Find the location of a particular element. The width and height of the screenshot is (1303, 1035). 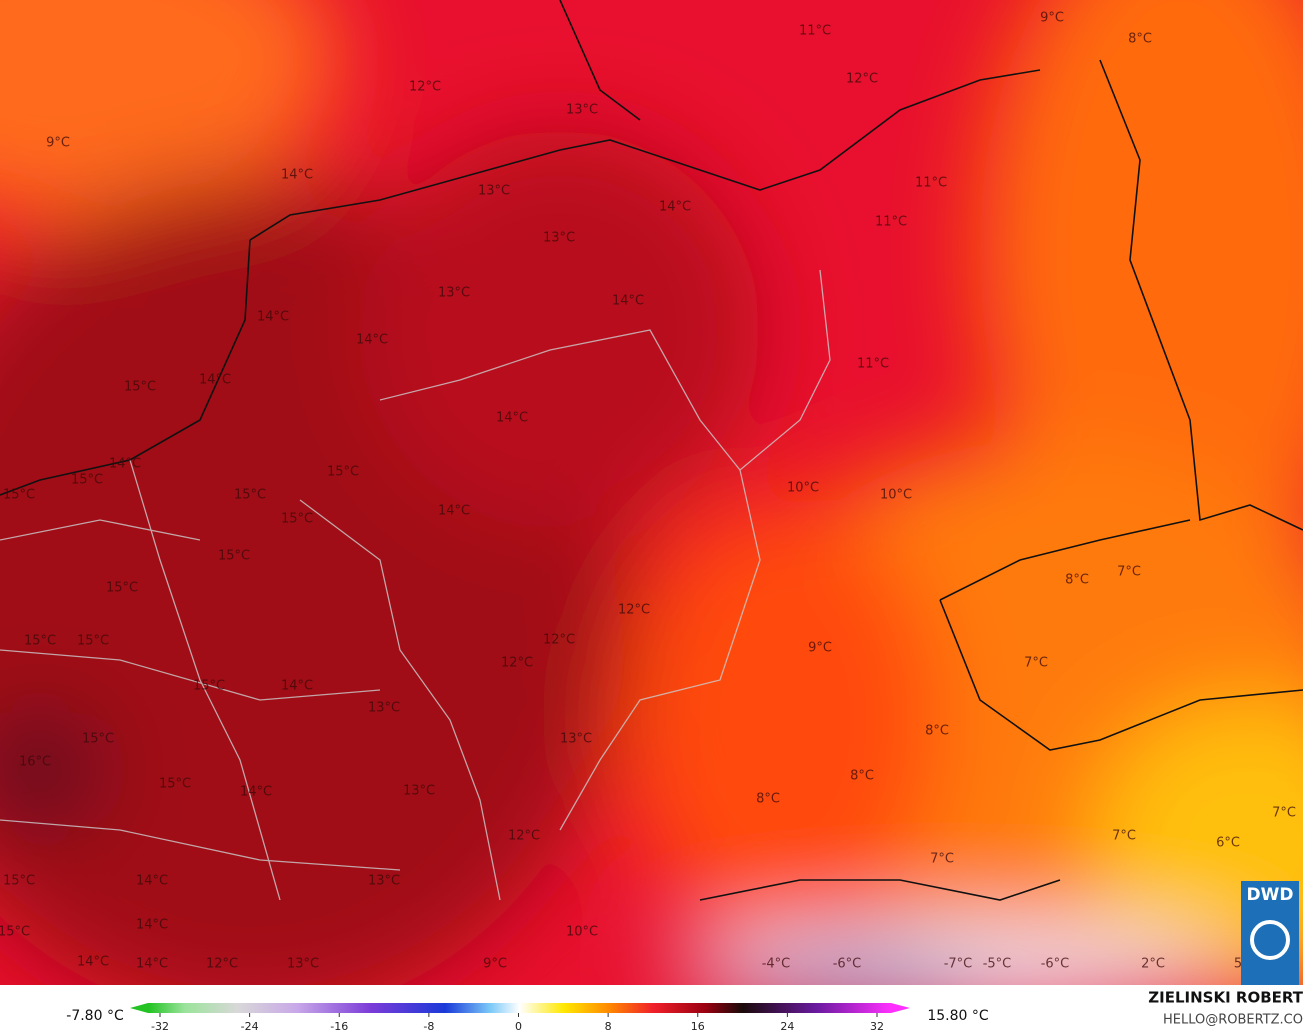

email: HELLO@ROBERTZ.CO is located at coordinates (1233, 1020).